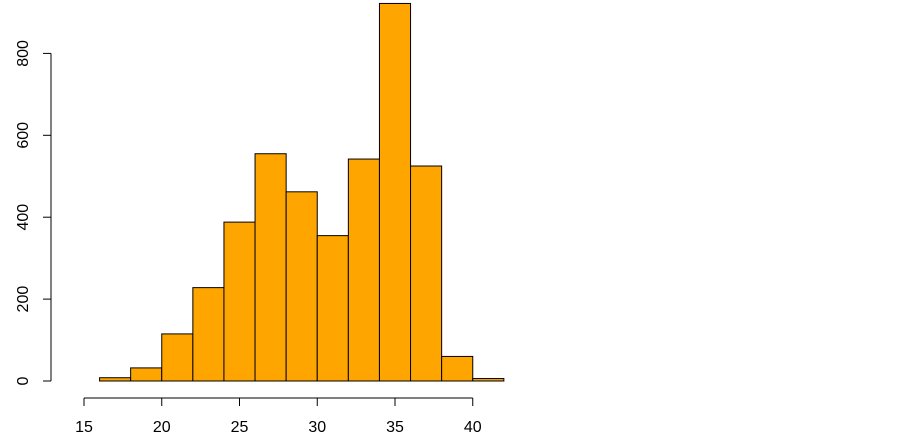 The width and height of the screenshot is (903, 437). What do you see at coordinates (23, 217) in the screenshot?
I see `y-tick-label: 400` at bounding box center [23, 217].